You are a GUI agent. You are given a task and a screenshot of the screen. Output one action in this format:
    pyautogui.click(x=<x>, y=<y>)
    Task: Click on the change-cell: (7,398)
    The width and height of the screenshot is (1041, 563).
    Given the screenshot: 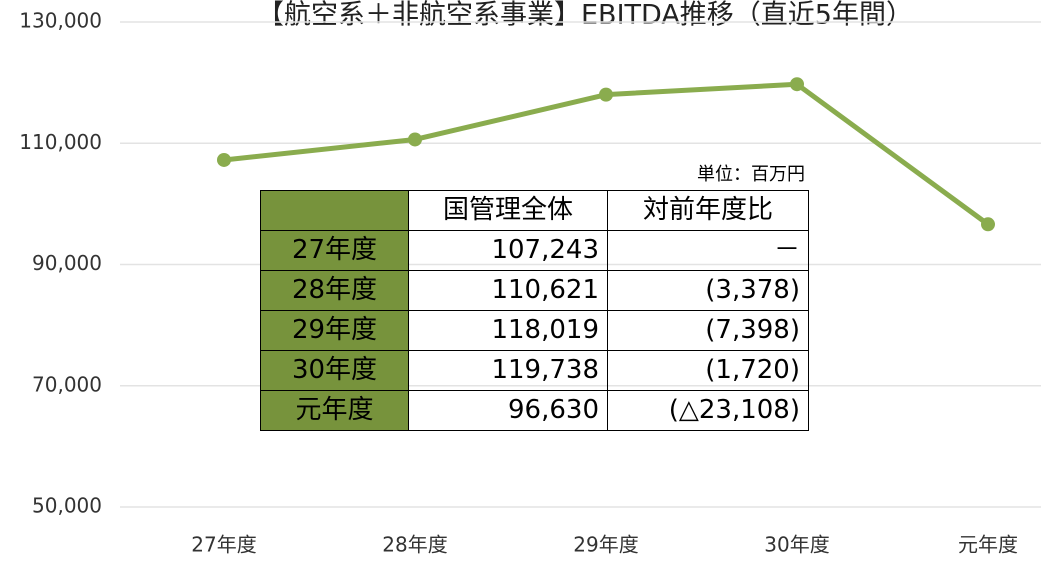 What is the action you would take?
    pyautogui.click(x=708, y=330)
    